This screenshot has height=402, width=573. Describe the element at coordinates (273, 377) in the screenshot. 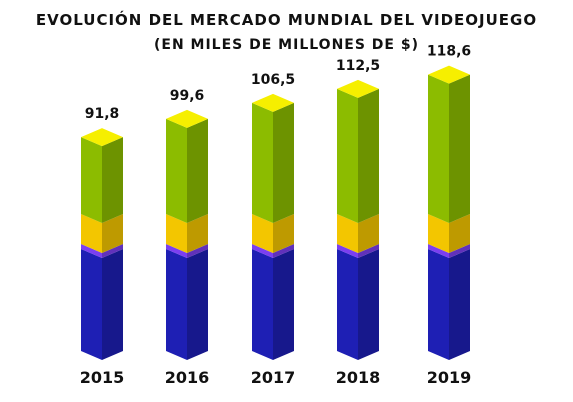

I see `category-label: 2017` at that location.